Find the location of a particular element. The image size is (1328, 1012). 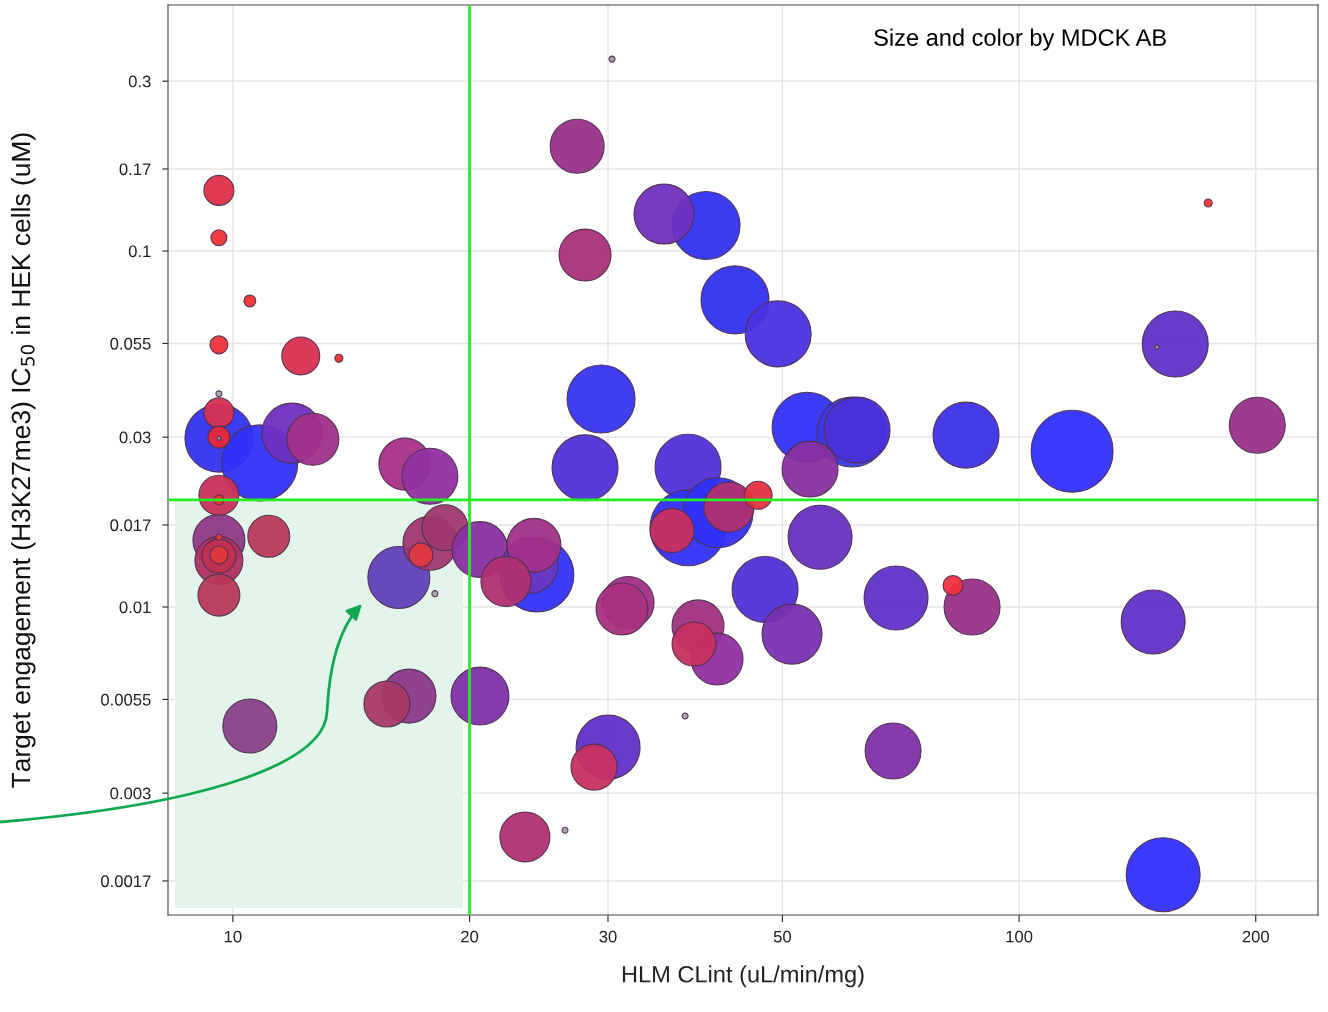

x-tick-label: 10 is located at coordinates (233, 936).